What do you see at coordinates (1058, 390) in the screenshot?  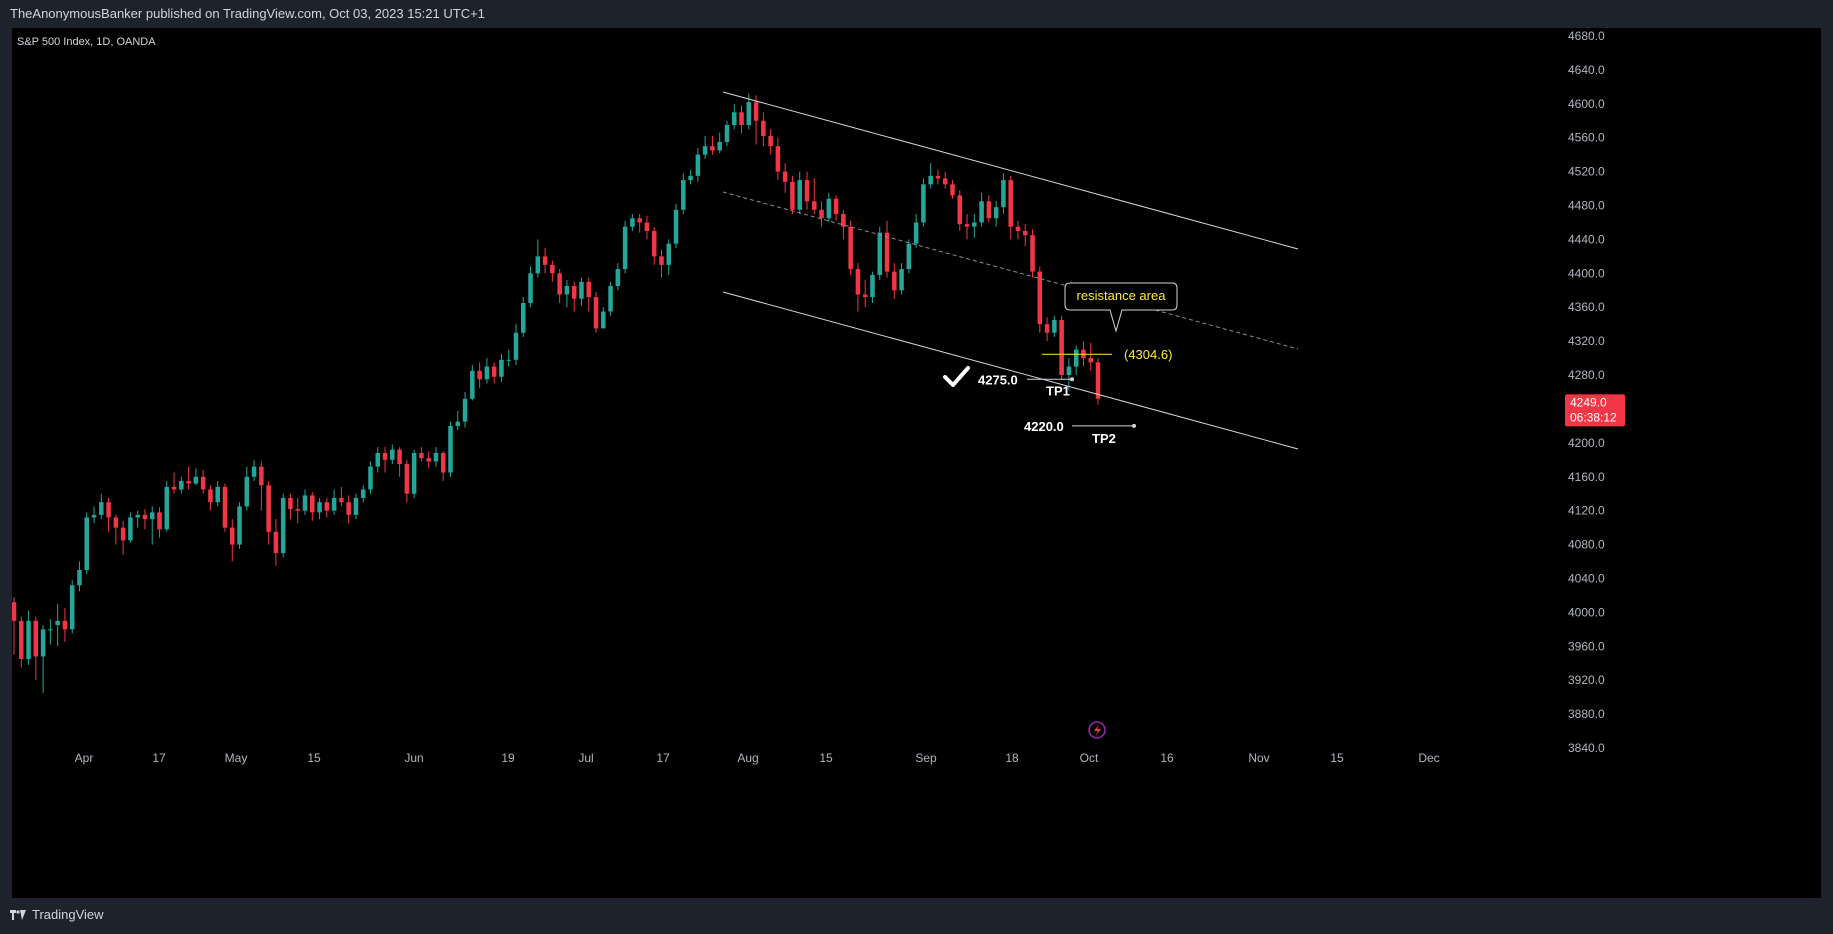 I see `tp1-label: TP1` at bounding box center [1058, 390].